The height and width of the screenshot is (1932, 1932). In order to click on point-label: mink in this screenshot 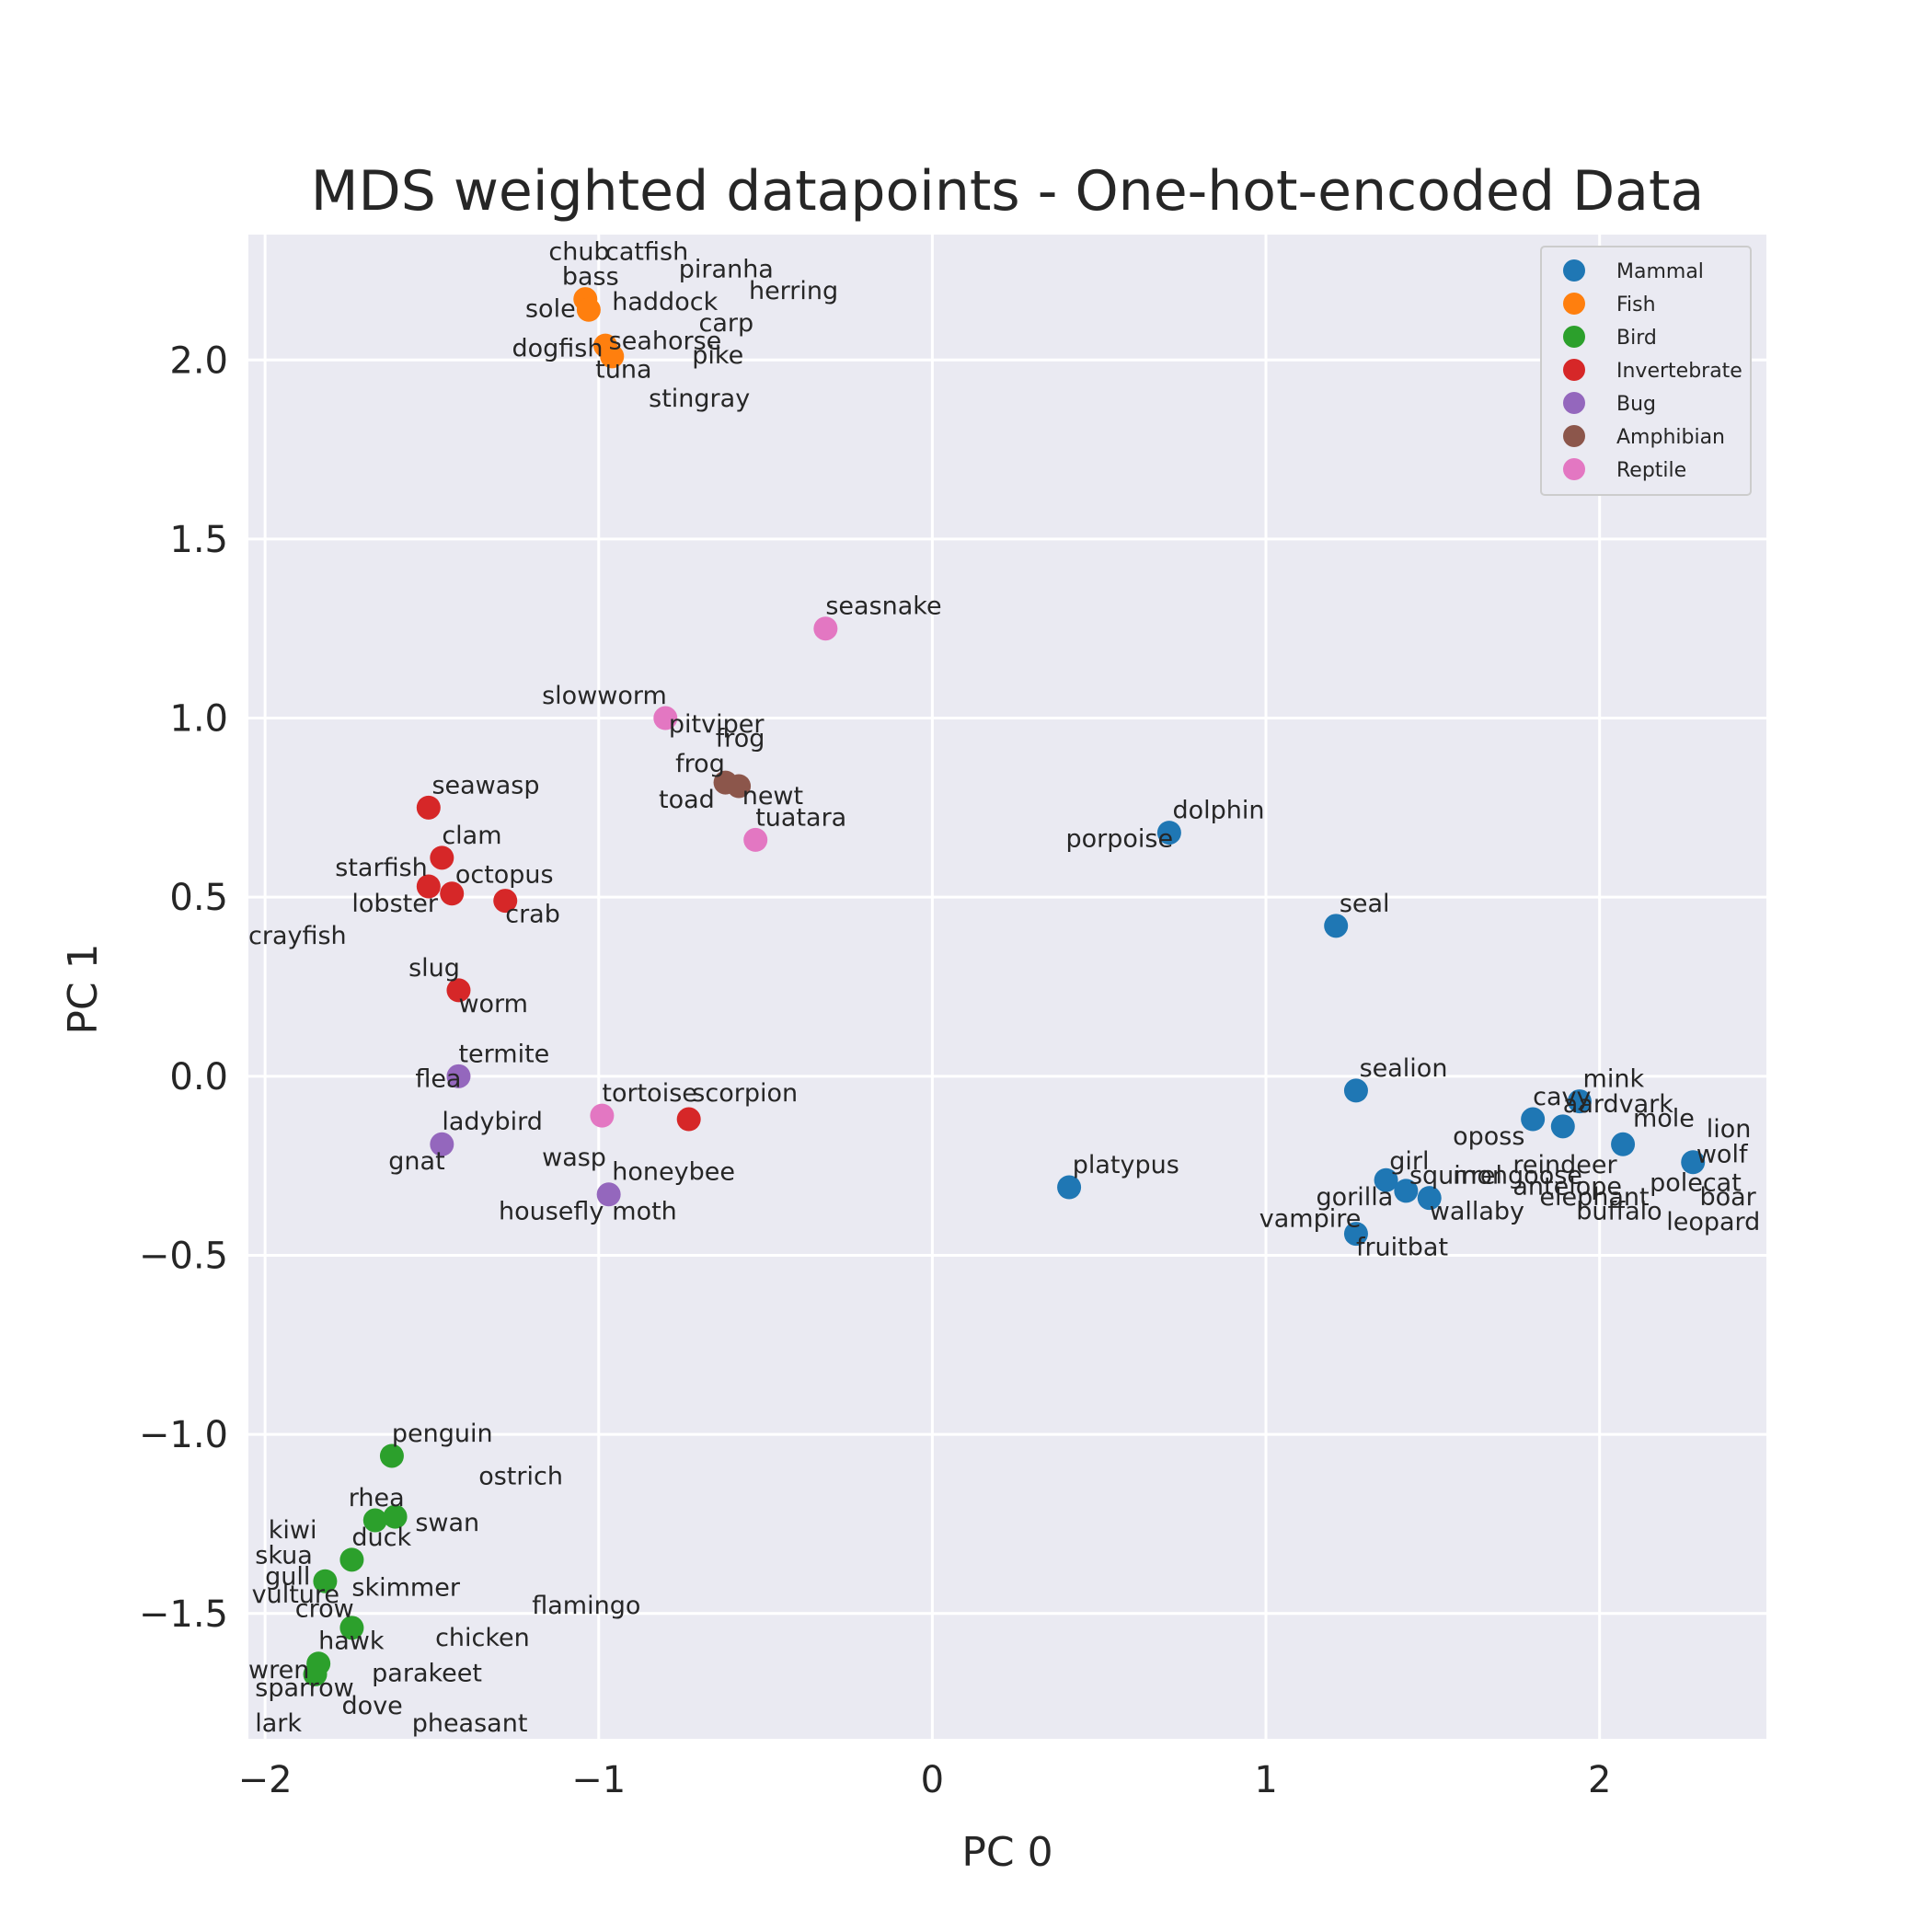, I will do `click(1614, 1079)`.